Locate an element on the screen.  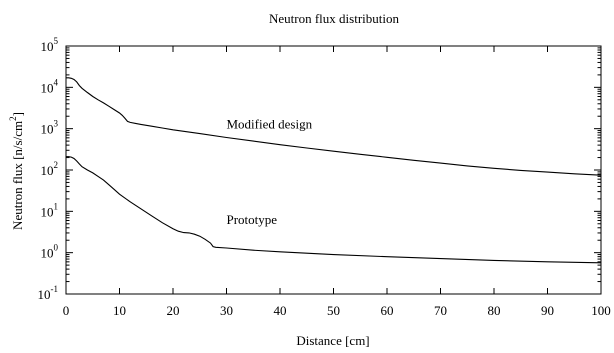
x-tick-label: 40 is located at coordinates (280, 310).